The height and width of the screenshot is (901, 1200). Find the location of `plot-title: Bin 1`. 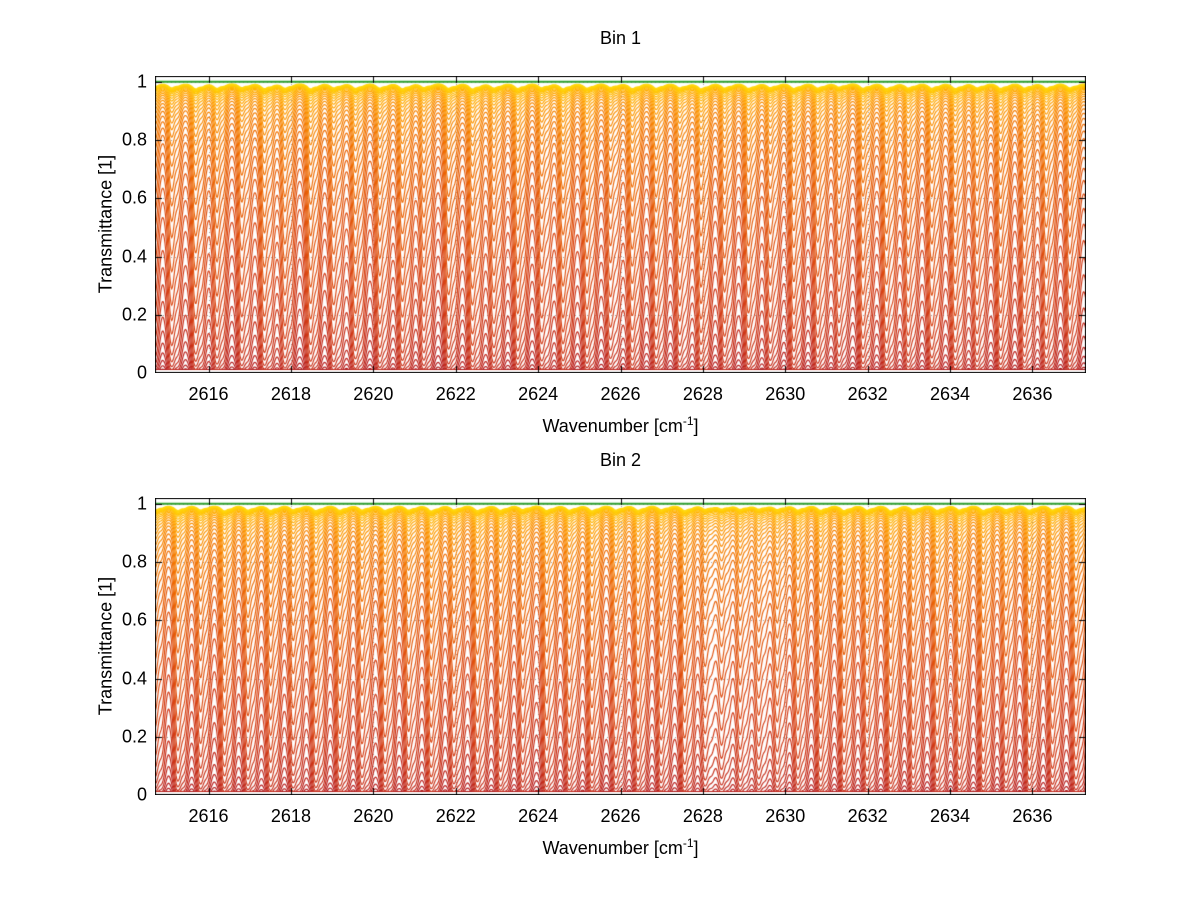

plot-title: Bin 1 is located at coordinates (620, 38).